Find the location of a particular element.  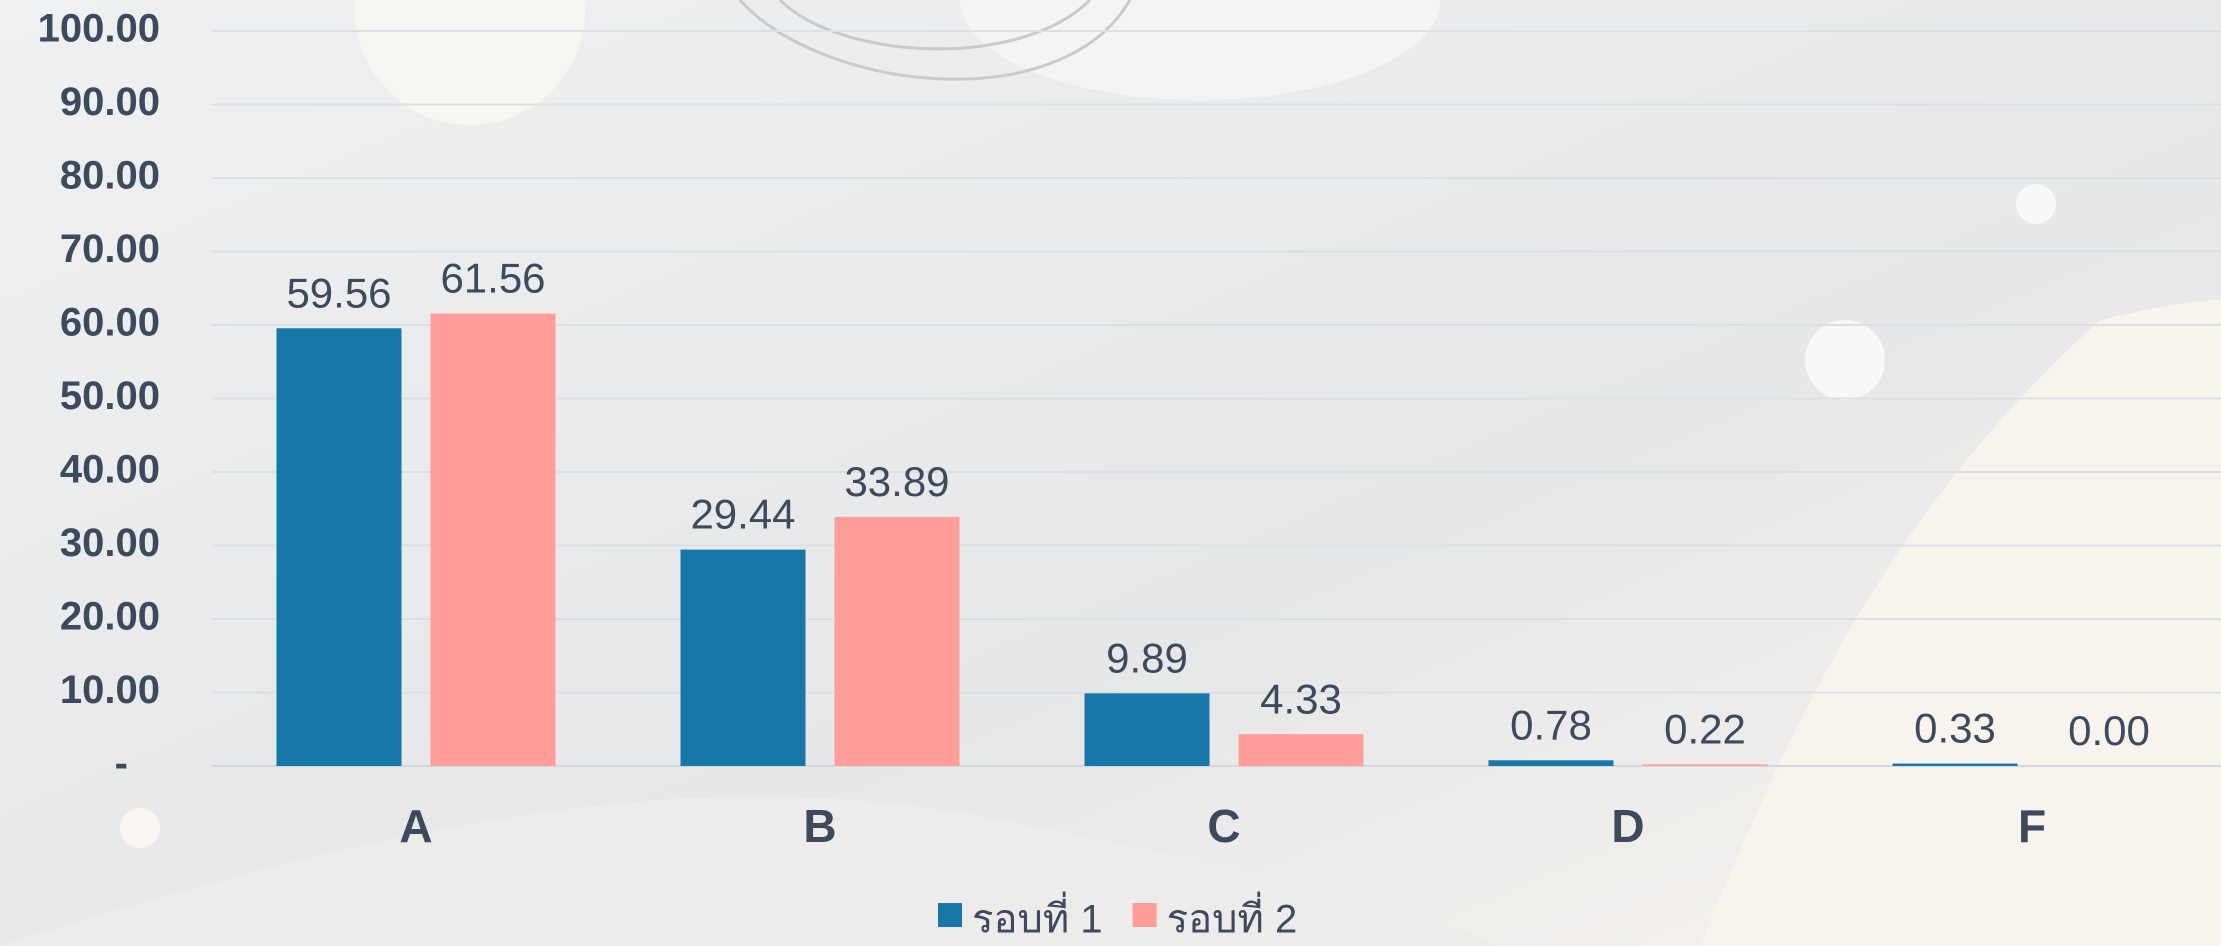

data-label: 61.56 is located at coordinates (492, 278).